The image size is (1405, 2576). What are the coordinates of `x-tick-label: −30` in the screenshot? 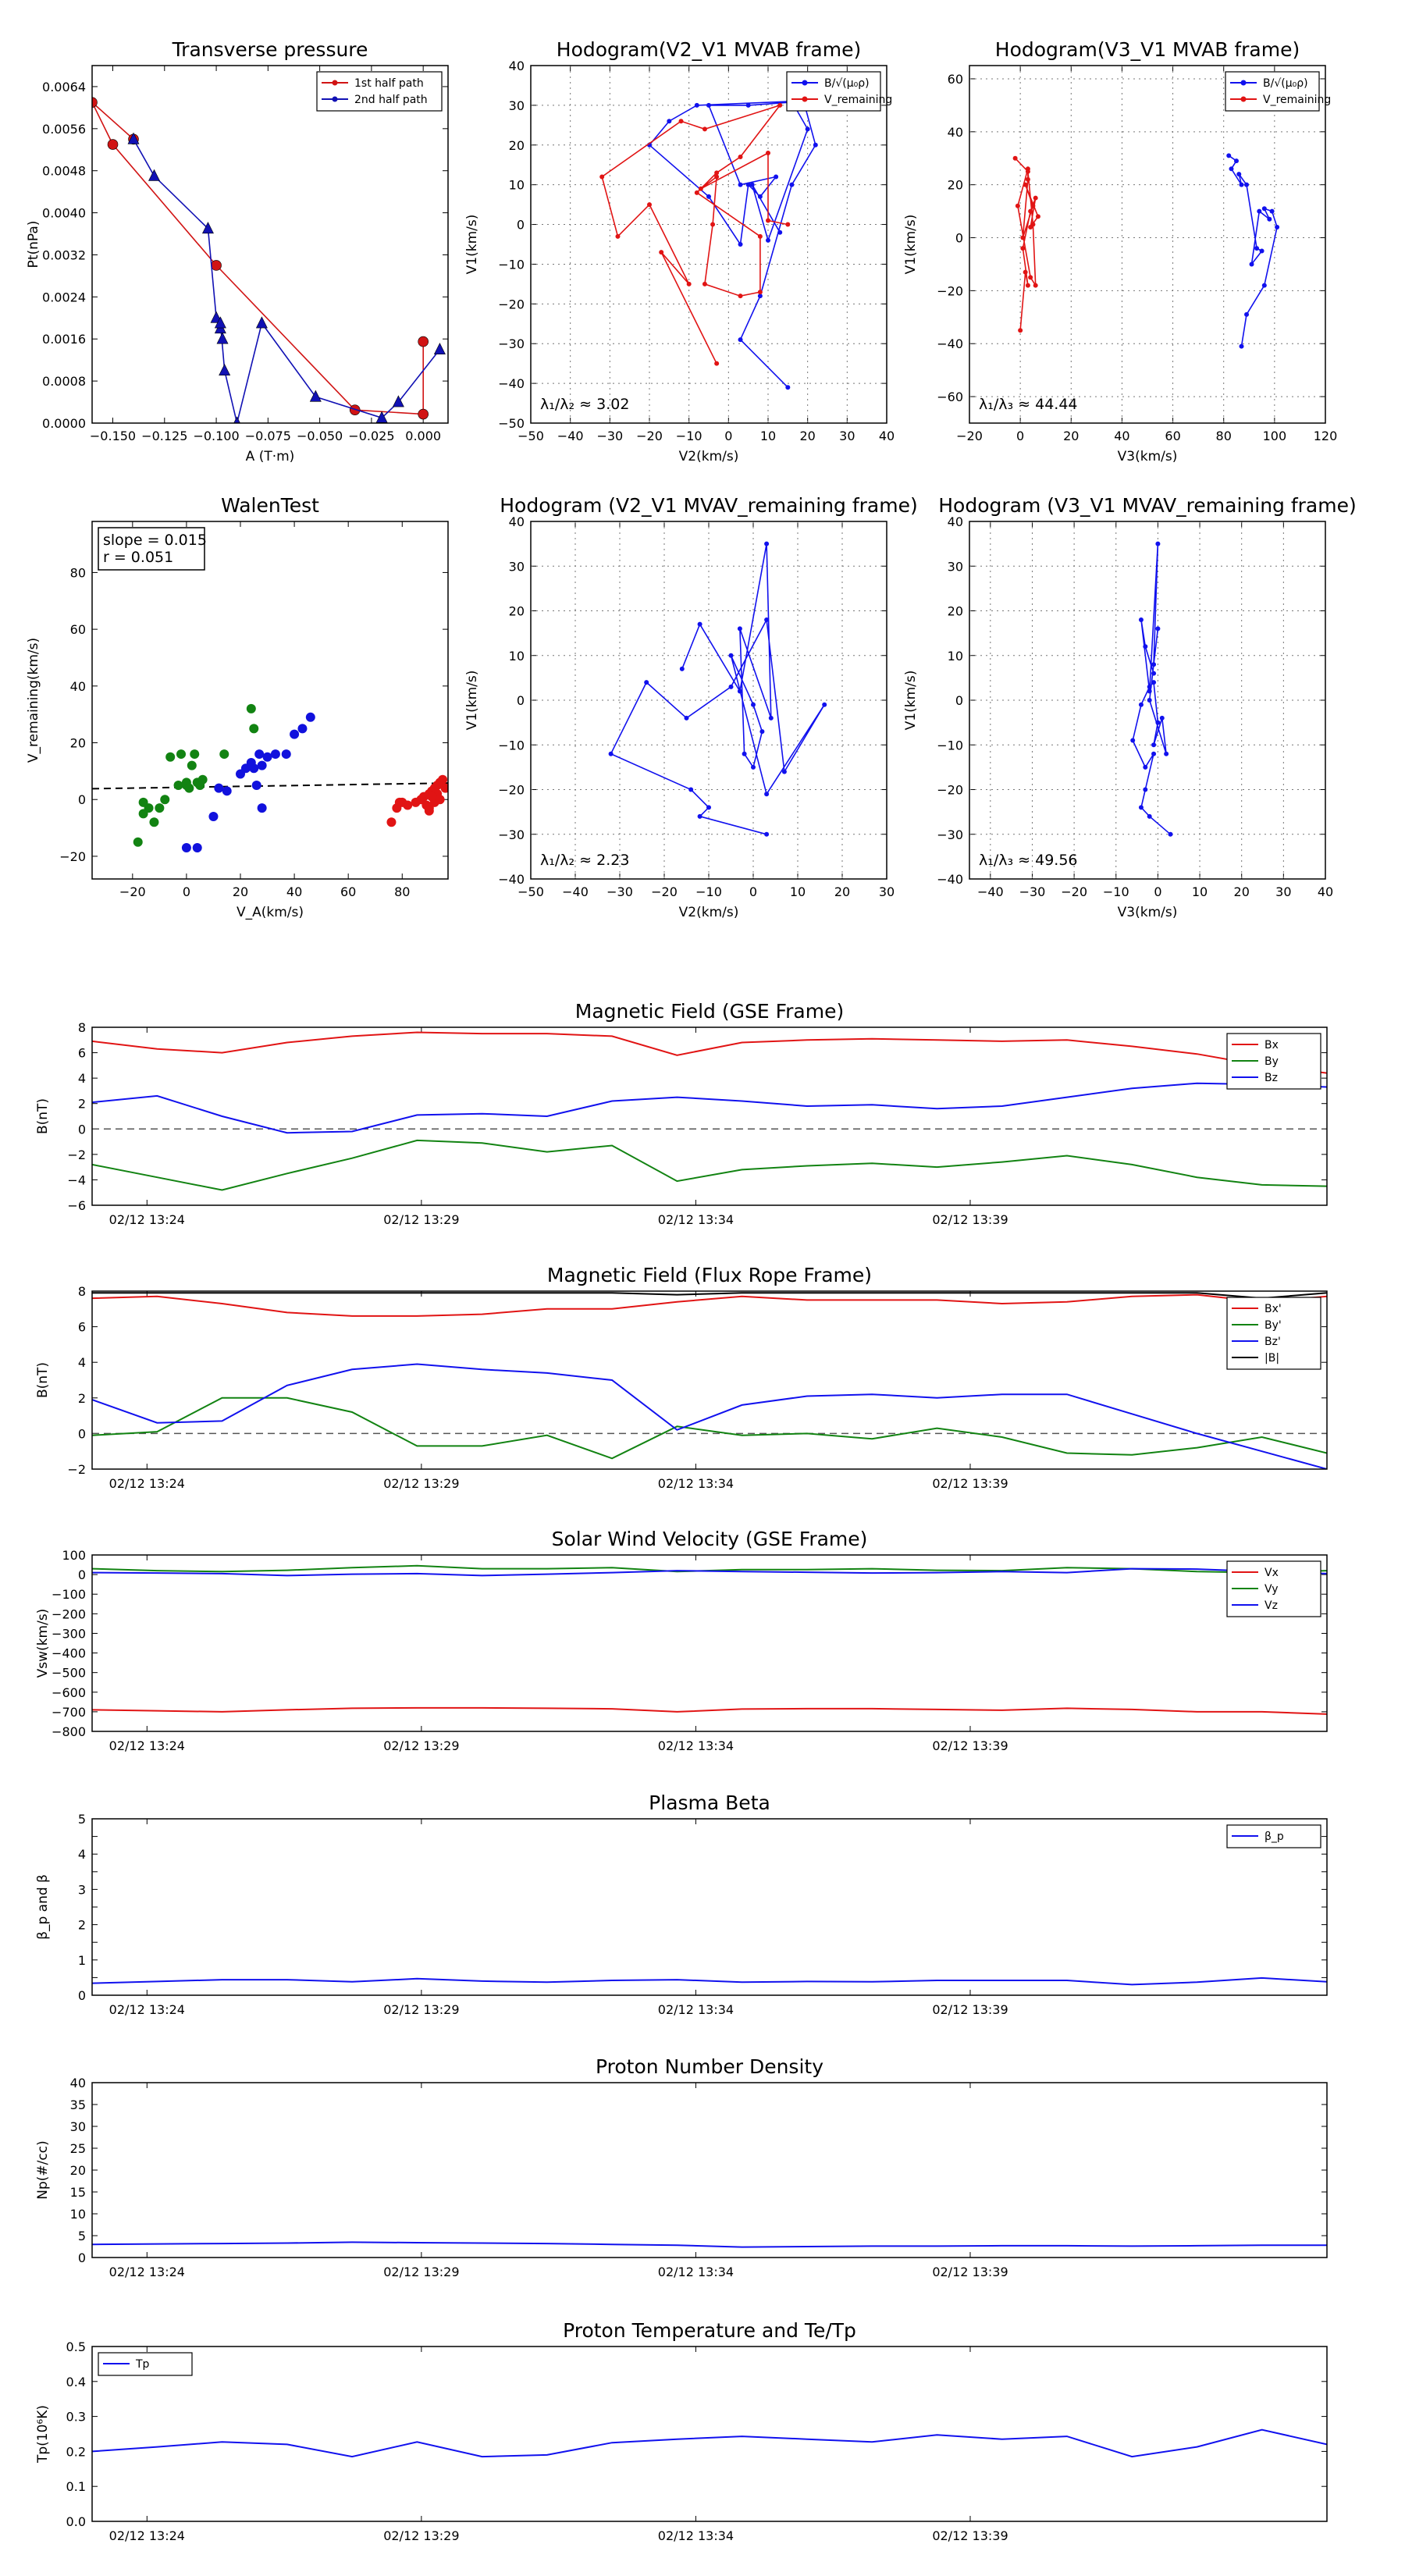 It's located at (610, 436).